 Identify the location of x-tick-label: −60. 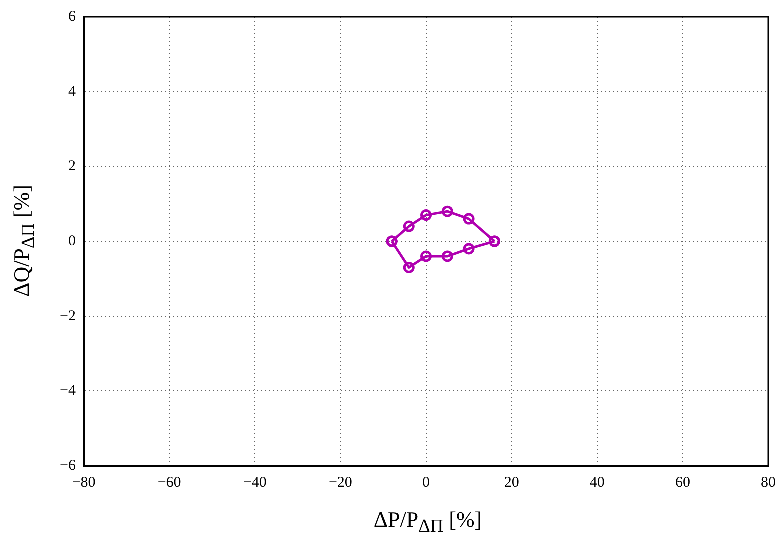
(170, 482).